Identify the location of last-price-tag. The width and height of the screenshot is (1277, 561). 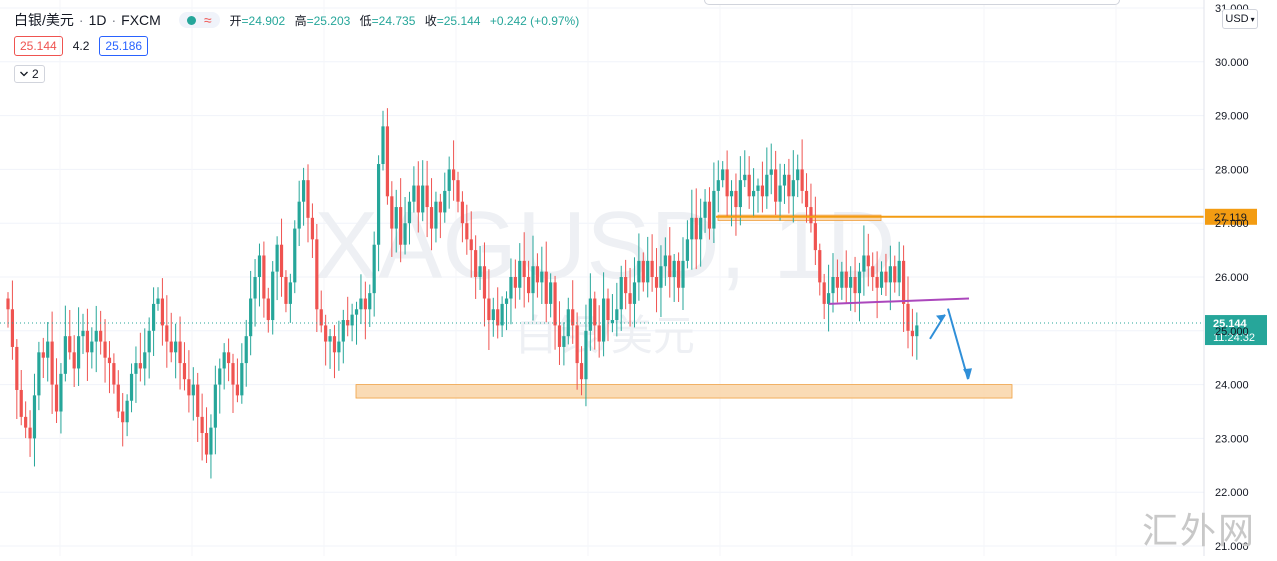
(1236, 330).